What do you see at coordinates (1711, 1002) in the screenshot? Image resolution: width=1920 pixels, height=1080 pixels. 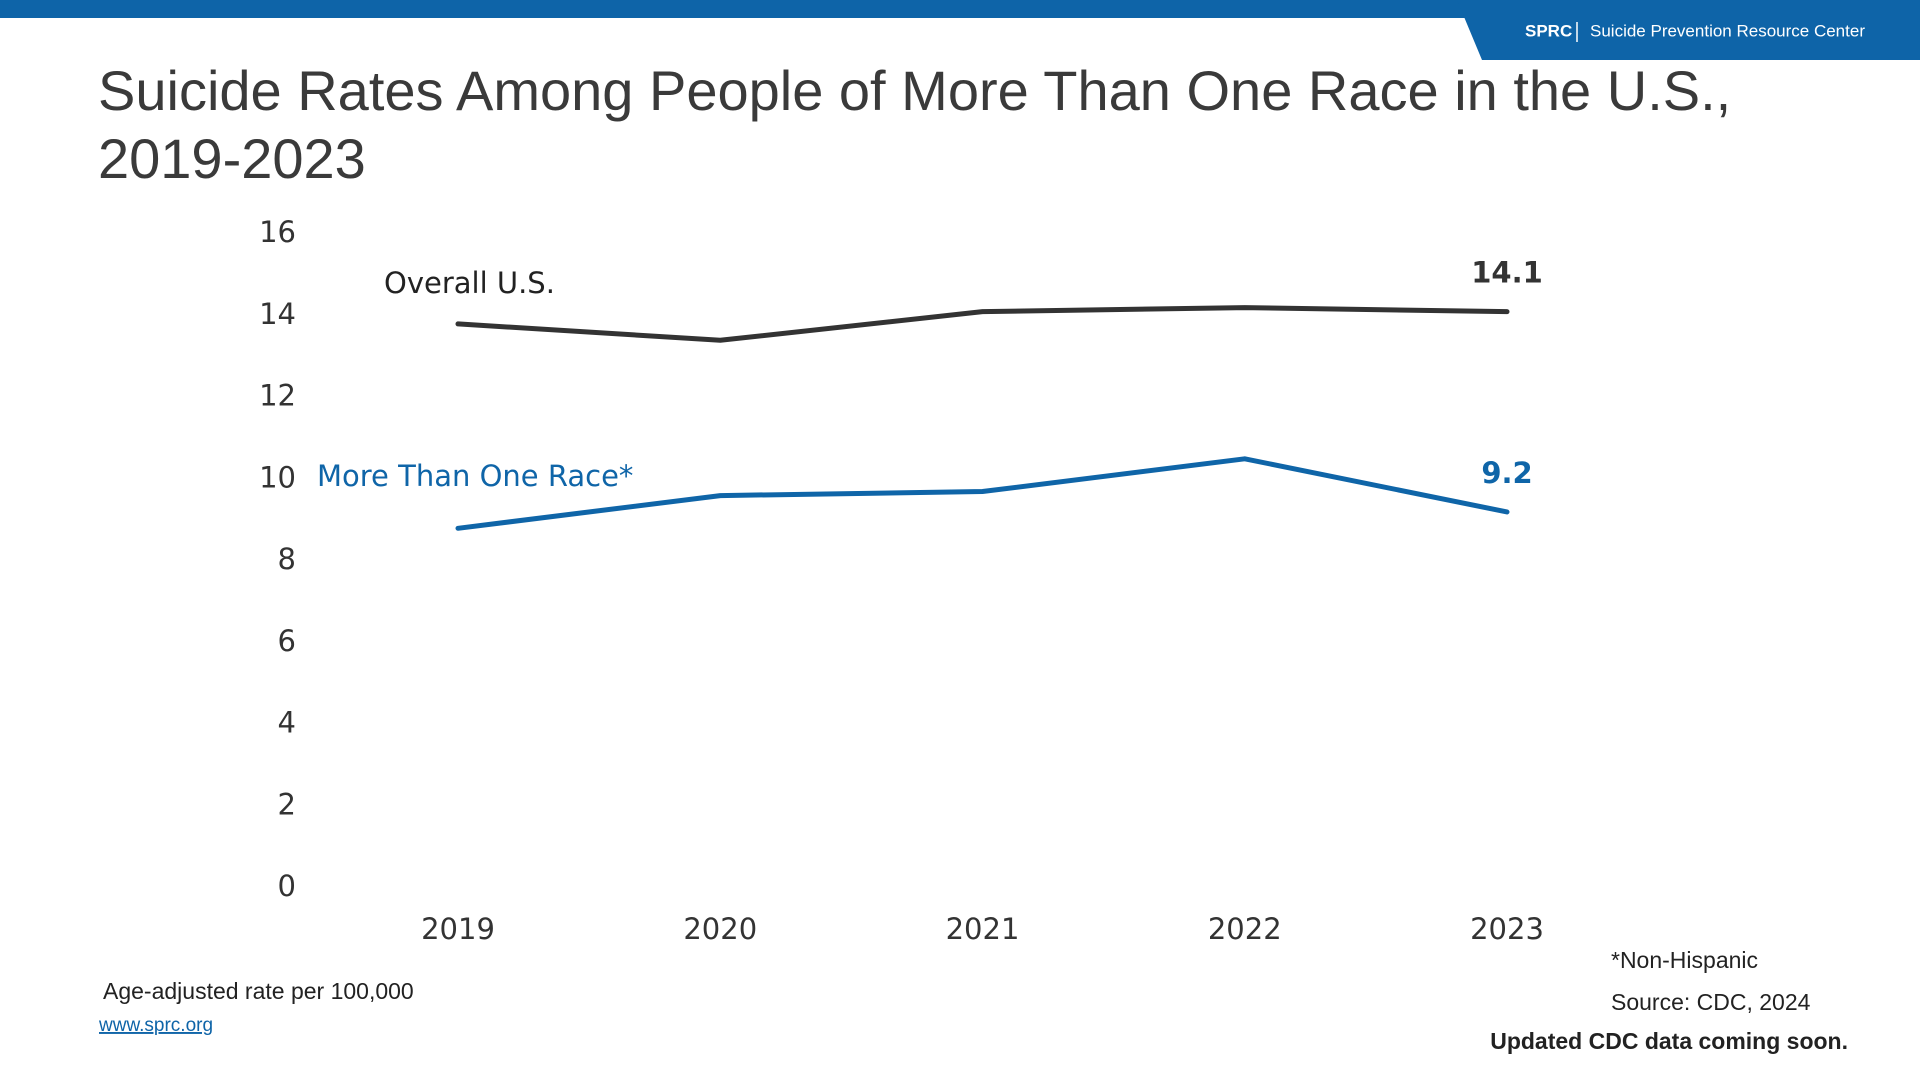 I see `source: Source: CDC, 2024` at bounding box center [1711, 1002].